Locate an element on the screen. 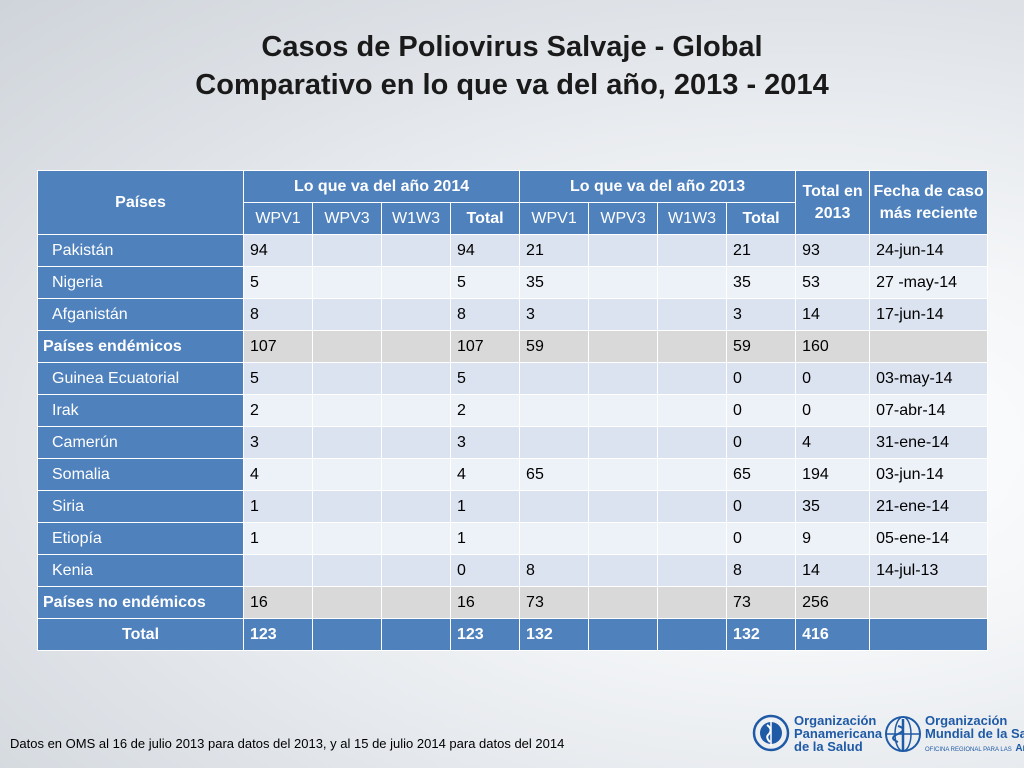 The image size is (1024, 768). table-row: Siria 1 1 0 35 21-ene-14 is located at coordinates (513, 506).